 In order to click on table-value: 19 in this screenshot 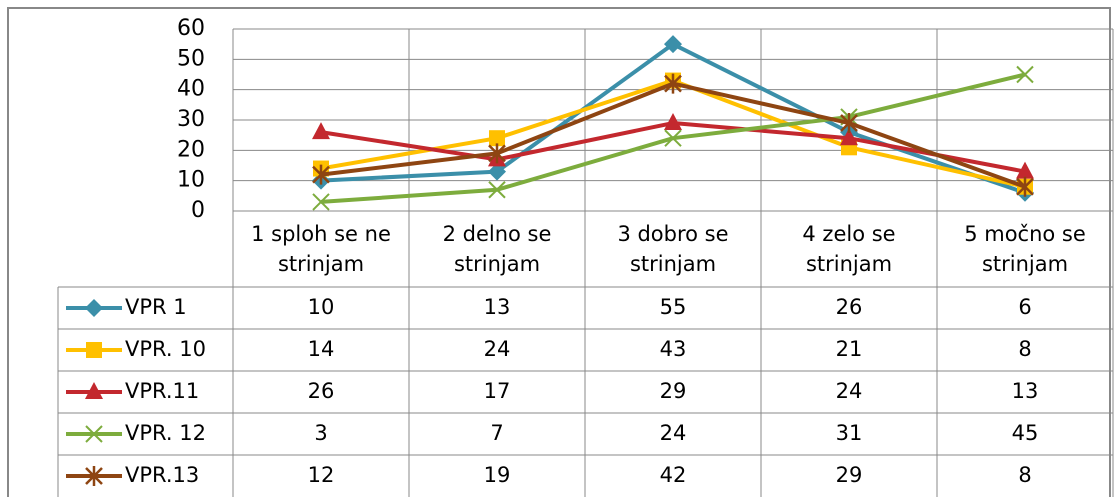, I will do `click(497, 475)`.